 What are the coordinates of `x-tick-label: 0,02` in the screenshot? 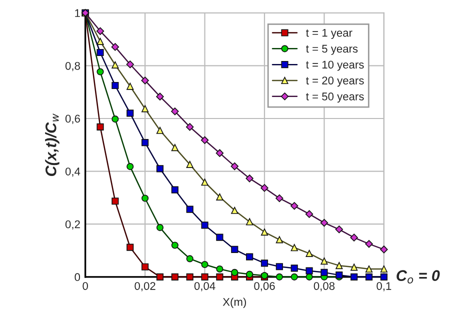 It's located at (145, 287).